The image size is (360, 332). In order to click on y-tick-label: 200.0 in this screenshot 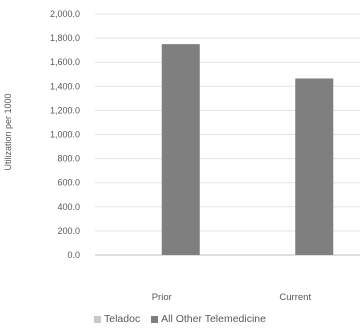, I will do `click(68, 231)`.